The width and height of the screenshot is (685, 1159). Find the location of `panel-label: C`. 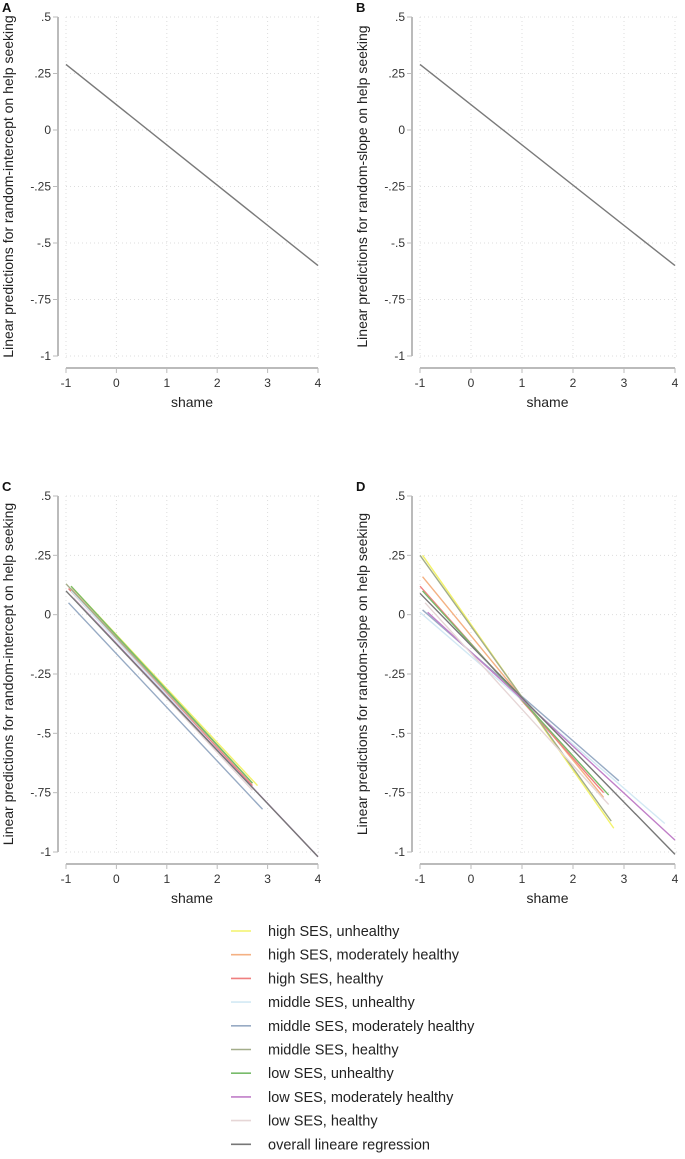

panel-label: C is located at coordinates (7, 486).